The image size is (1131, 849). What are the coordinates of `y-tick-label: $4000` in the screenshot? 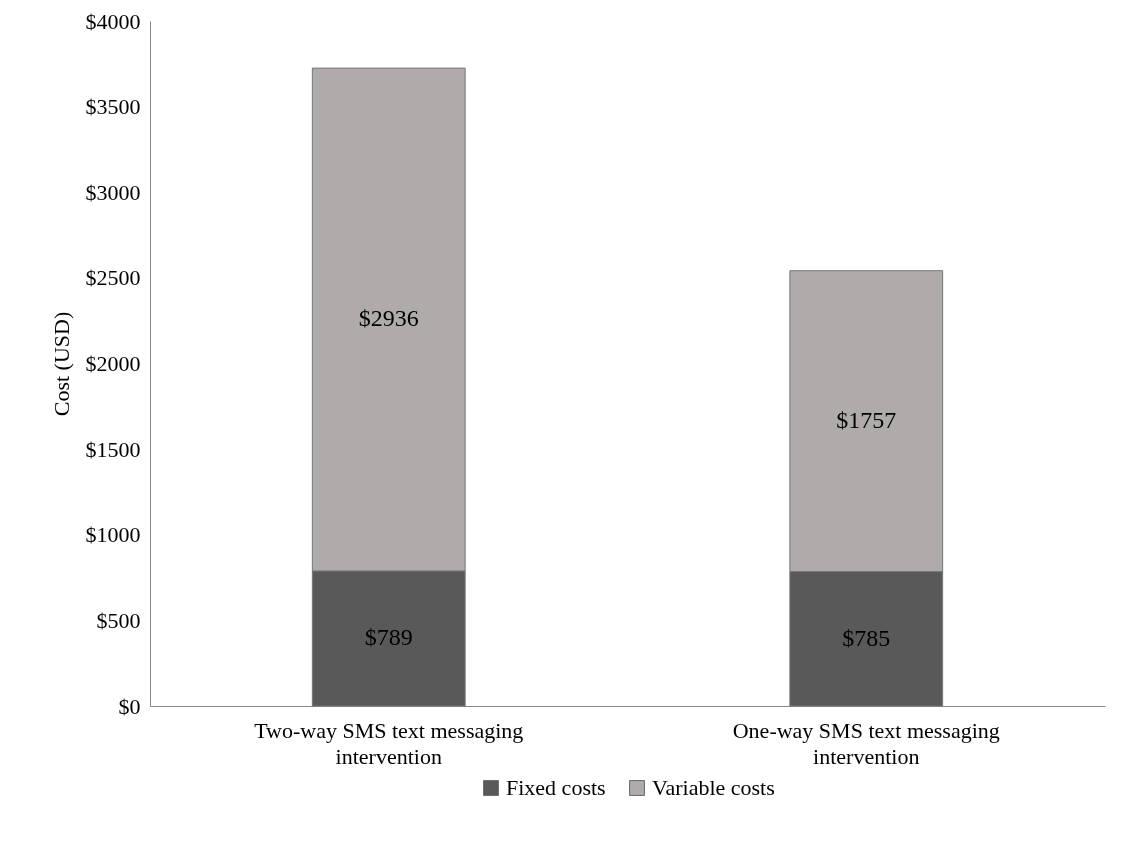 It's located at (113, 21).